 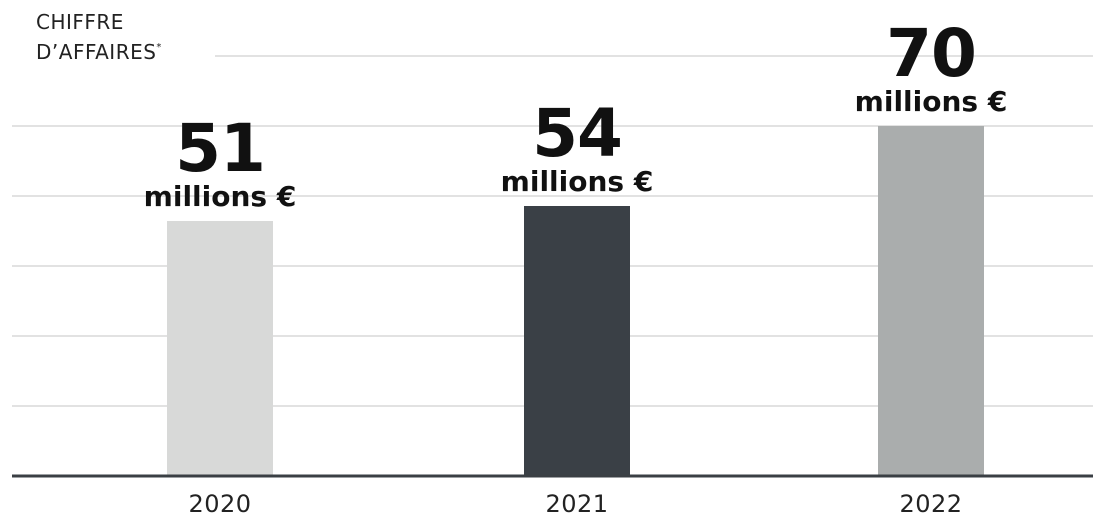 I want to click on value-label-2021: 54, so click(x=577, y=133).